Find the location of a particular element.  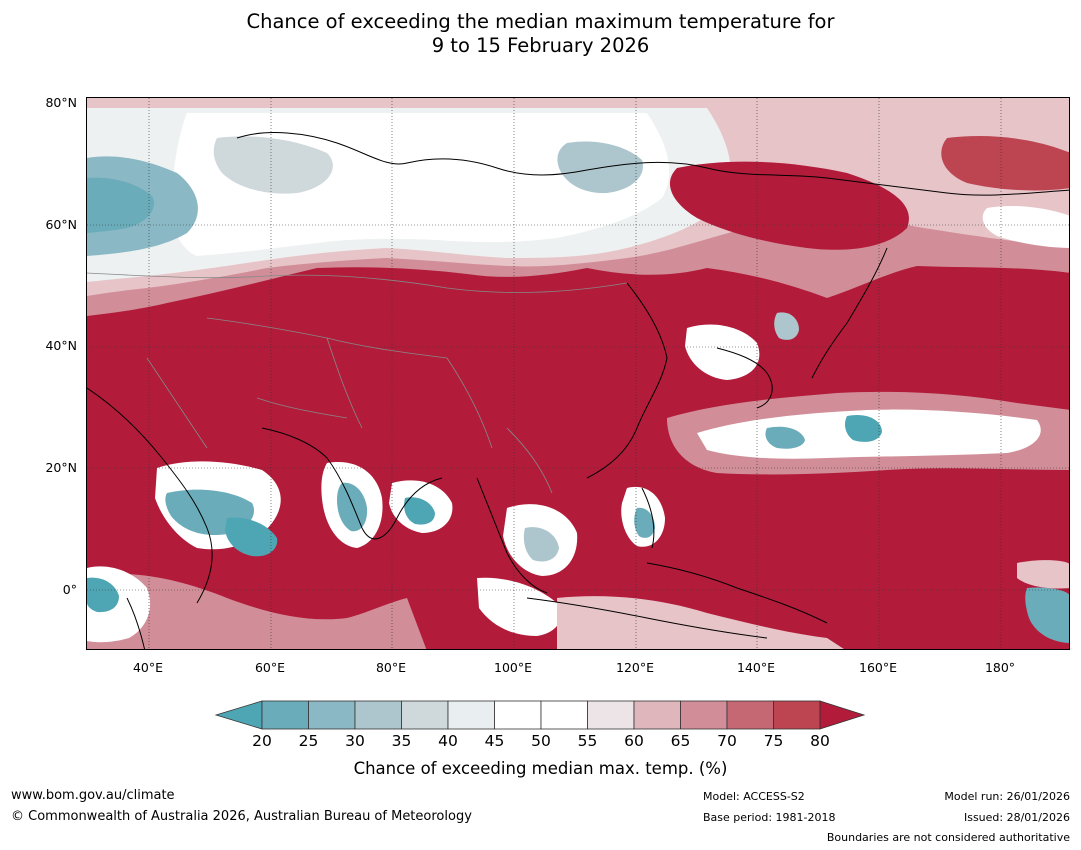

japan-white-zone is located at coordinates (722, 352).